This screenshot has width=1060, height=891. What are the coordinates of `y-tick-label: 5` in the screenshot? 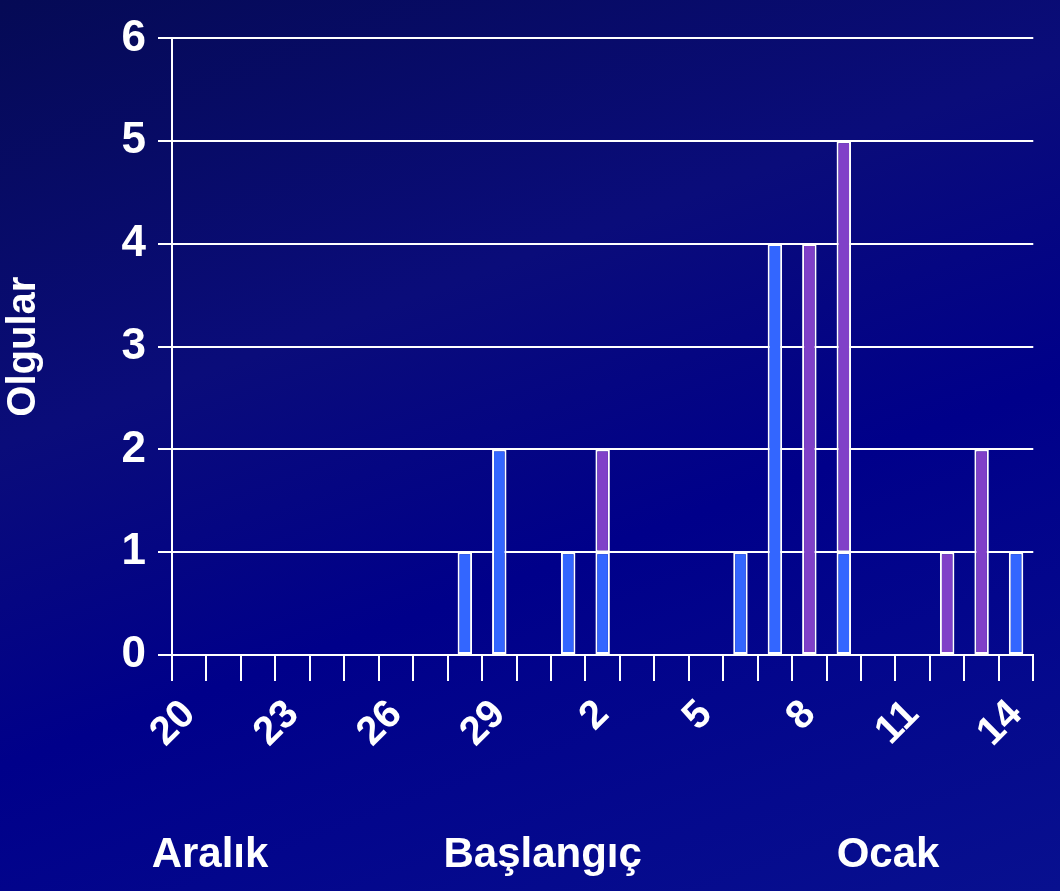 It's located at (133, 138).